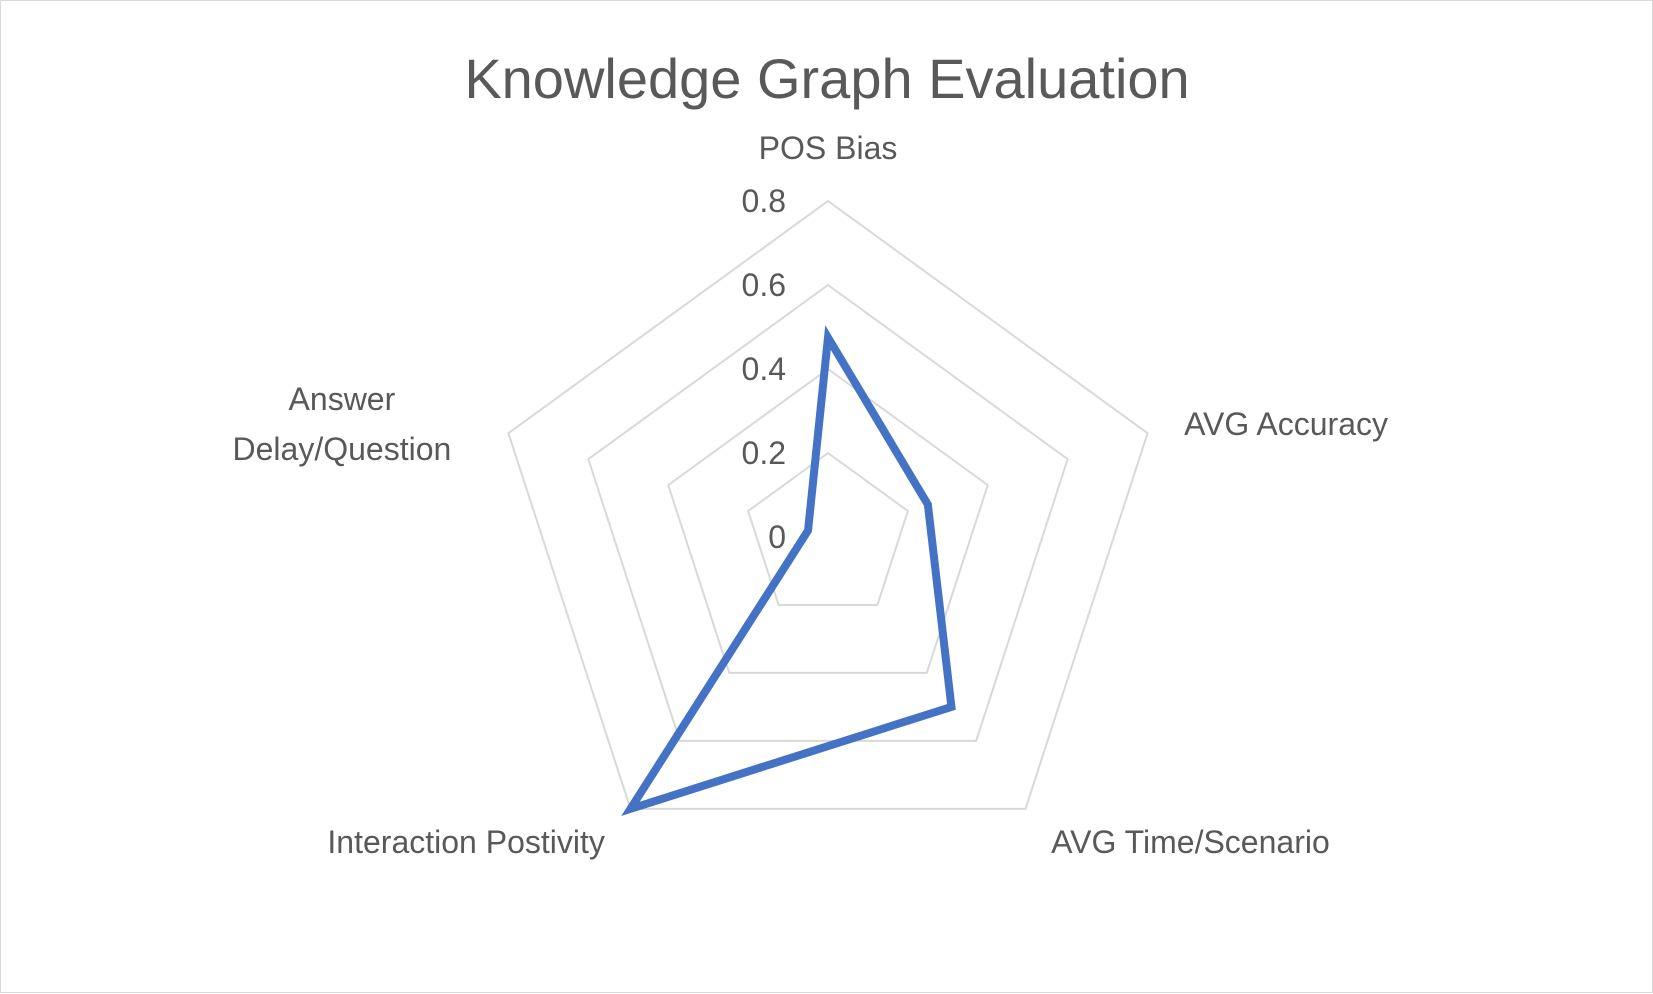  What do you see at coordinates (764, 453) in the screenshot?
I see `tick-label: 0.2` at bounding box center [764, 453].